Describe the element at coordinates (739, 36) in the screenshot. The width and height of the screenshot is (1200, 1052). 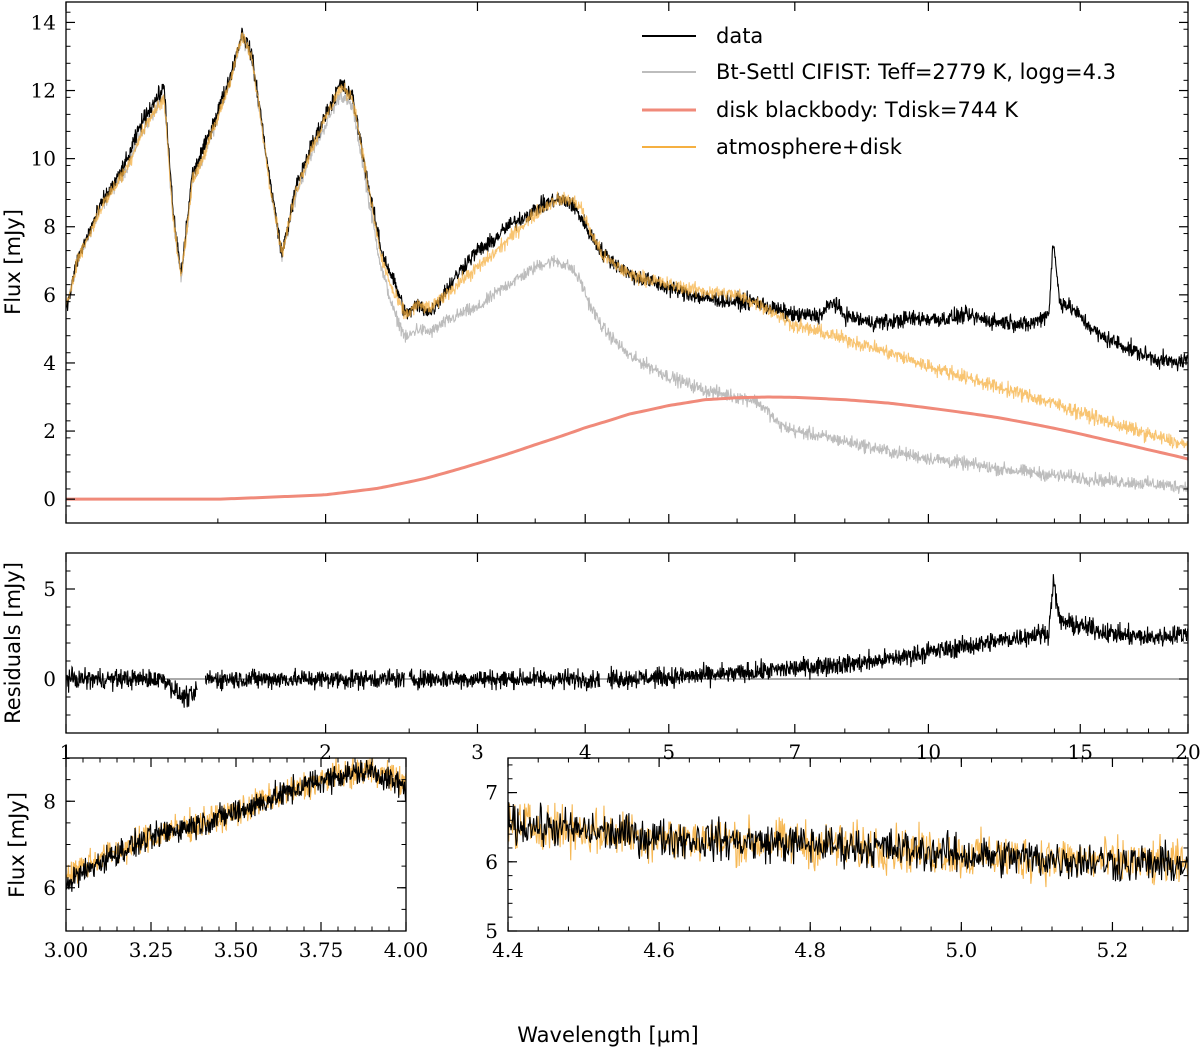
I see `legend-label-data: data` at that location.